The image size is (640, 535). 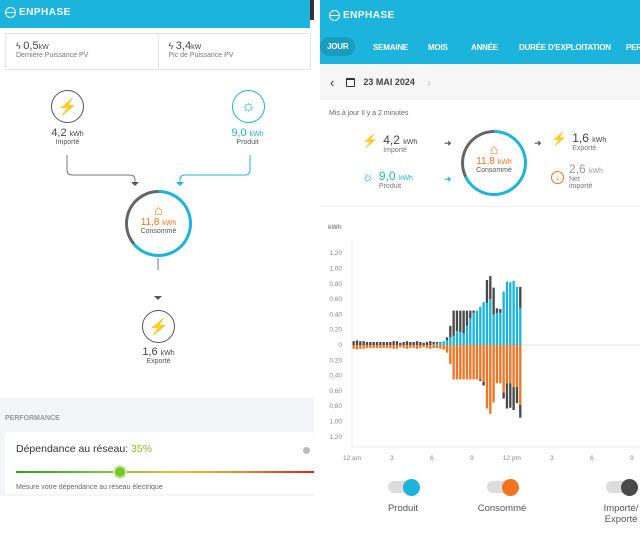 I want to click on divider, so click(x=480, y=206).